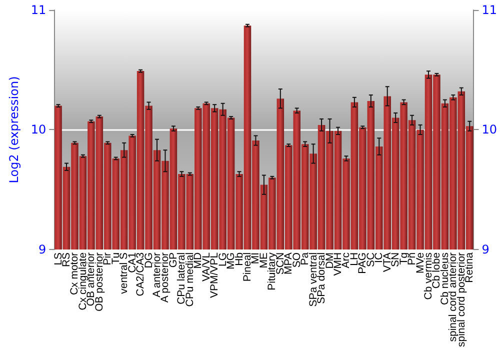 The width and height of the screenshot is (500, 350). Describe the element at coordinates (38, 129) in the screenshot. I see `y-tick-label: 10` at that location.